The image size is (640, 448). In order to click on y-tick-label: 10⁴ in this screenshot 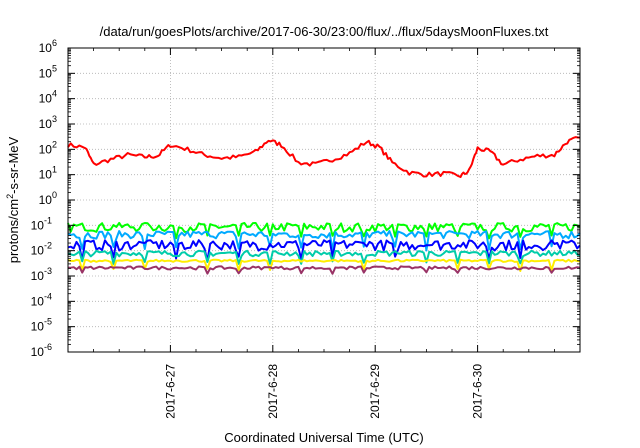, I will do `click(48, 97)`.